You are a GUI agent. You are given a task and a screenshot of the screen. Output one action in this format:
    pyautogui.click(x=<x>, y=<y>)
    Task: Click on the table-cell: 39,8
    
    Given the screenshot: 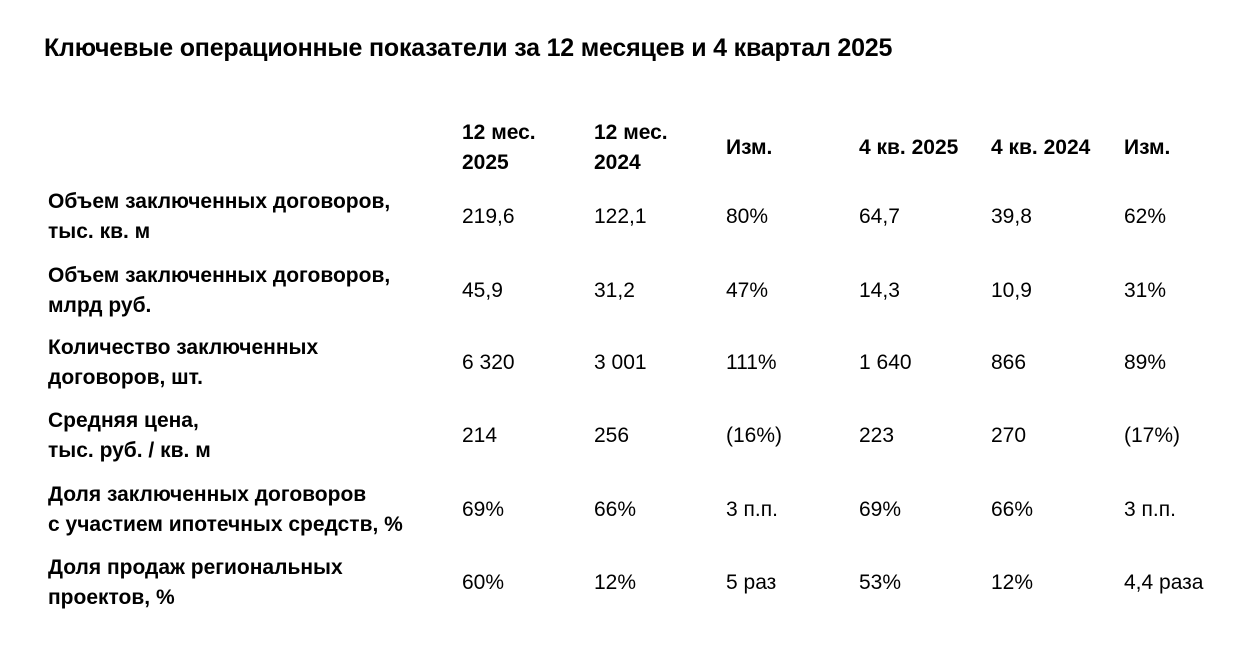 What is the action you would take?
    pyautogui.click(x=1011, y=216)
    